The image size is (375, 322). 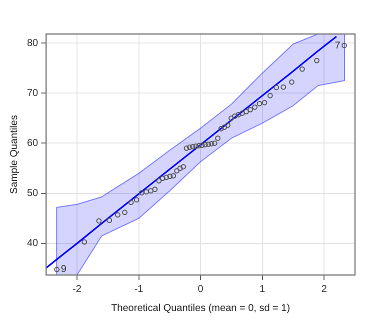 I want to click on annotation: 9, so click(x=63, y=270).